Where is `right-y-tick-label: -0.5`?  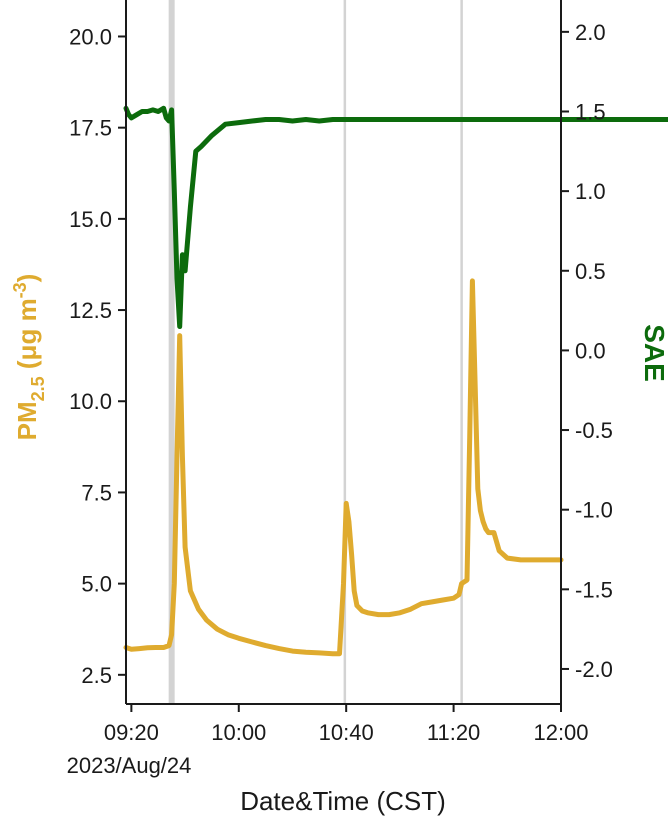 right-y-tick-label: -0.5 is located at coordinates (594, 430).